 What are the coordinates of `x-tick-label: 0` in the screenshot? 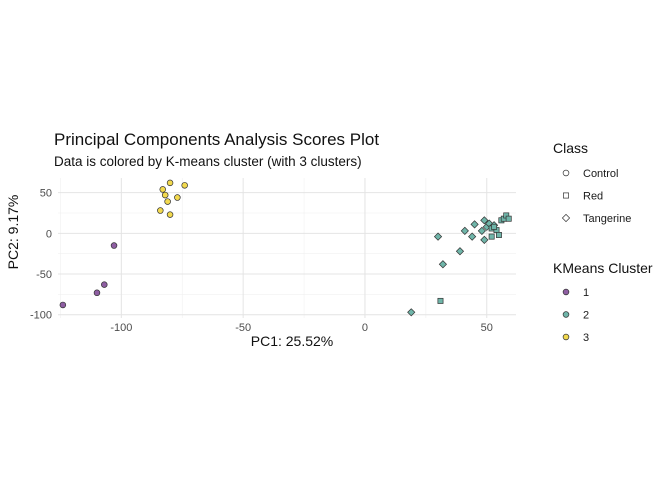 It's located at (365, 328).